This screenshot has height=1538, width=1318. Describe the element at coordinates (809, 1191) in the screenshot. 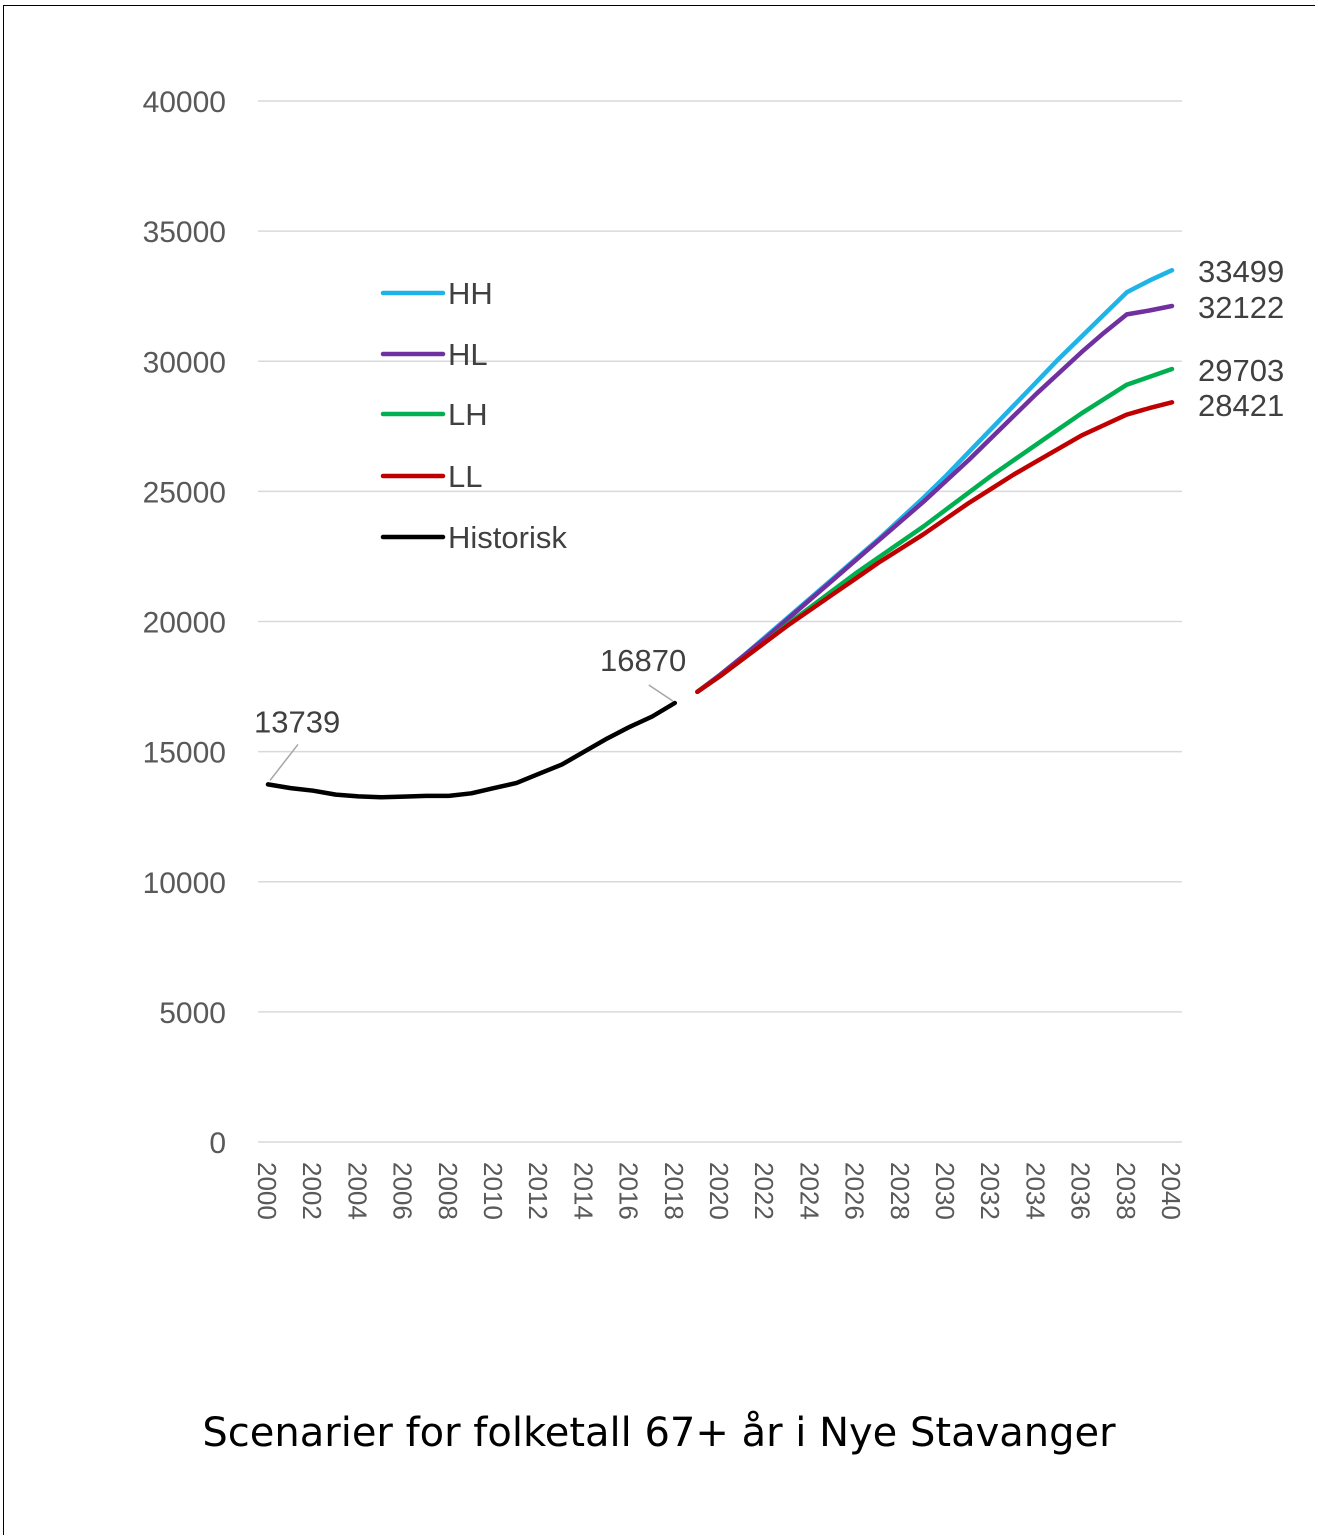

I see `x-tick-label: 2024` at that location.